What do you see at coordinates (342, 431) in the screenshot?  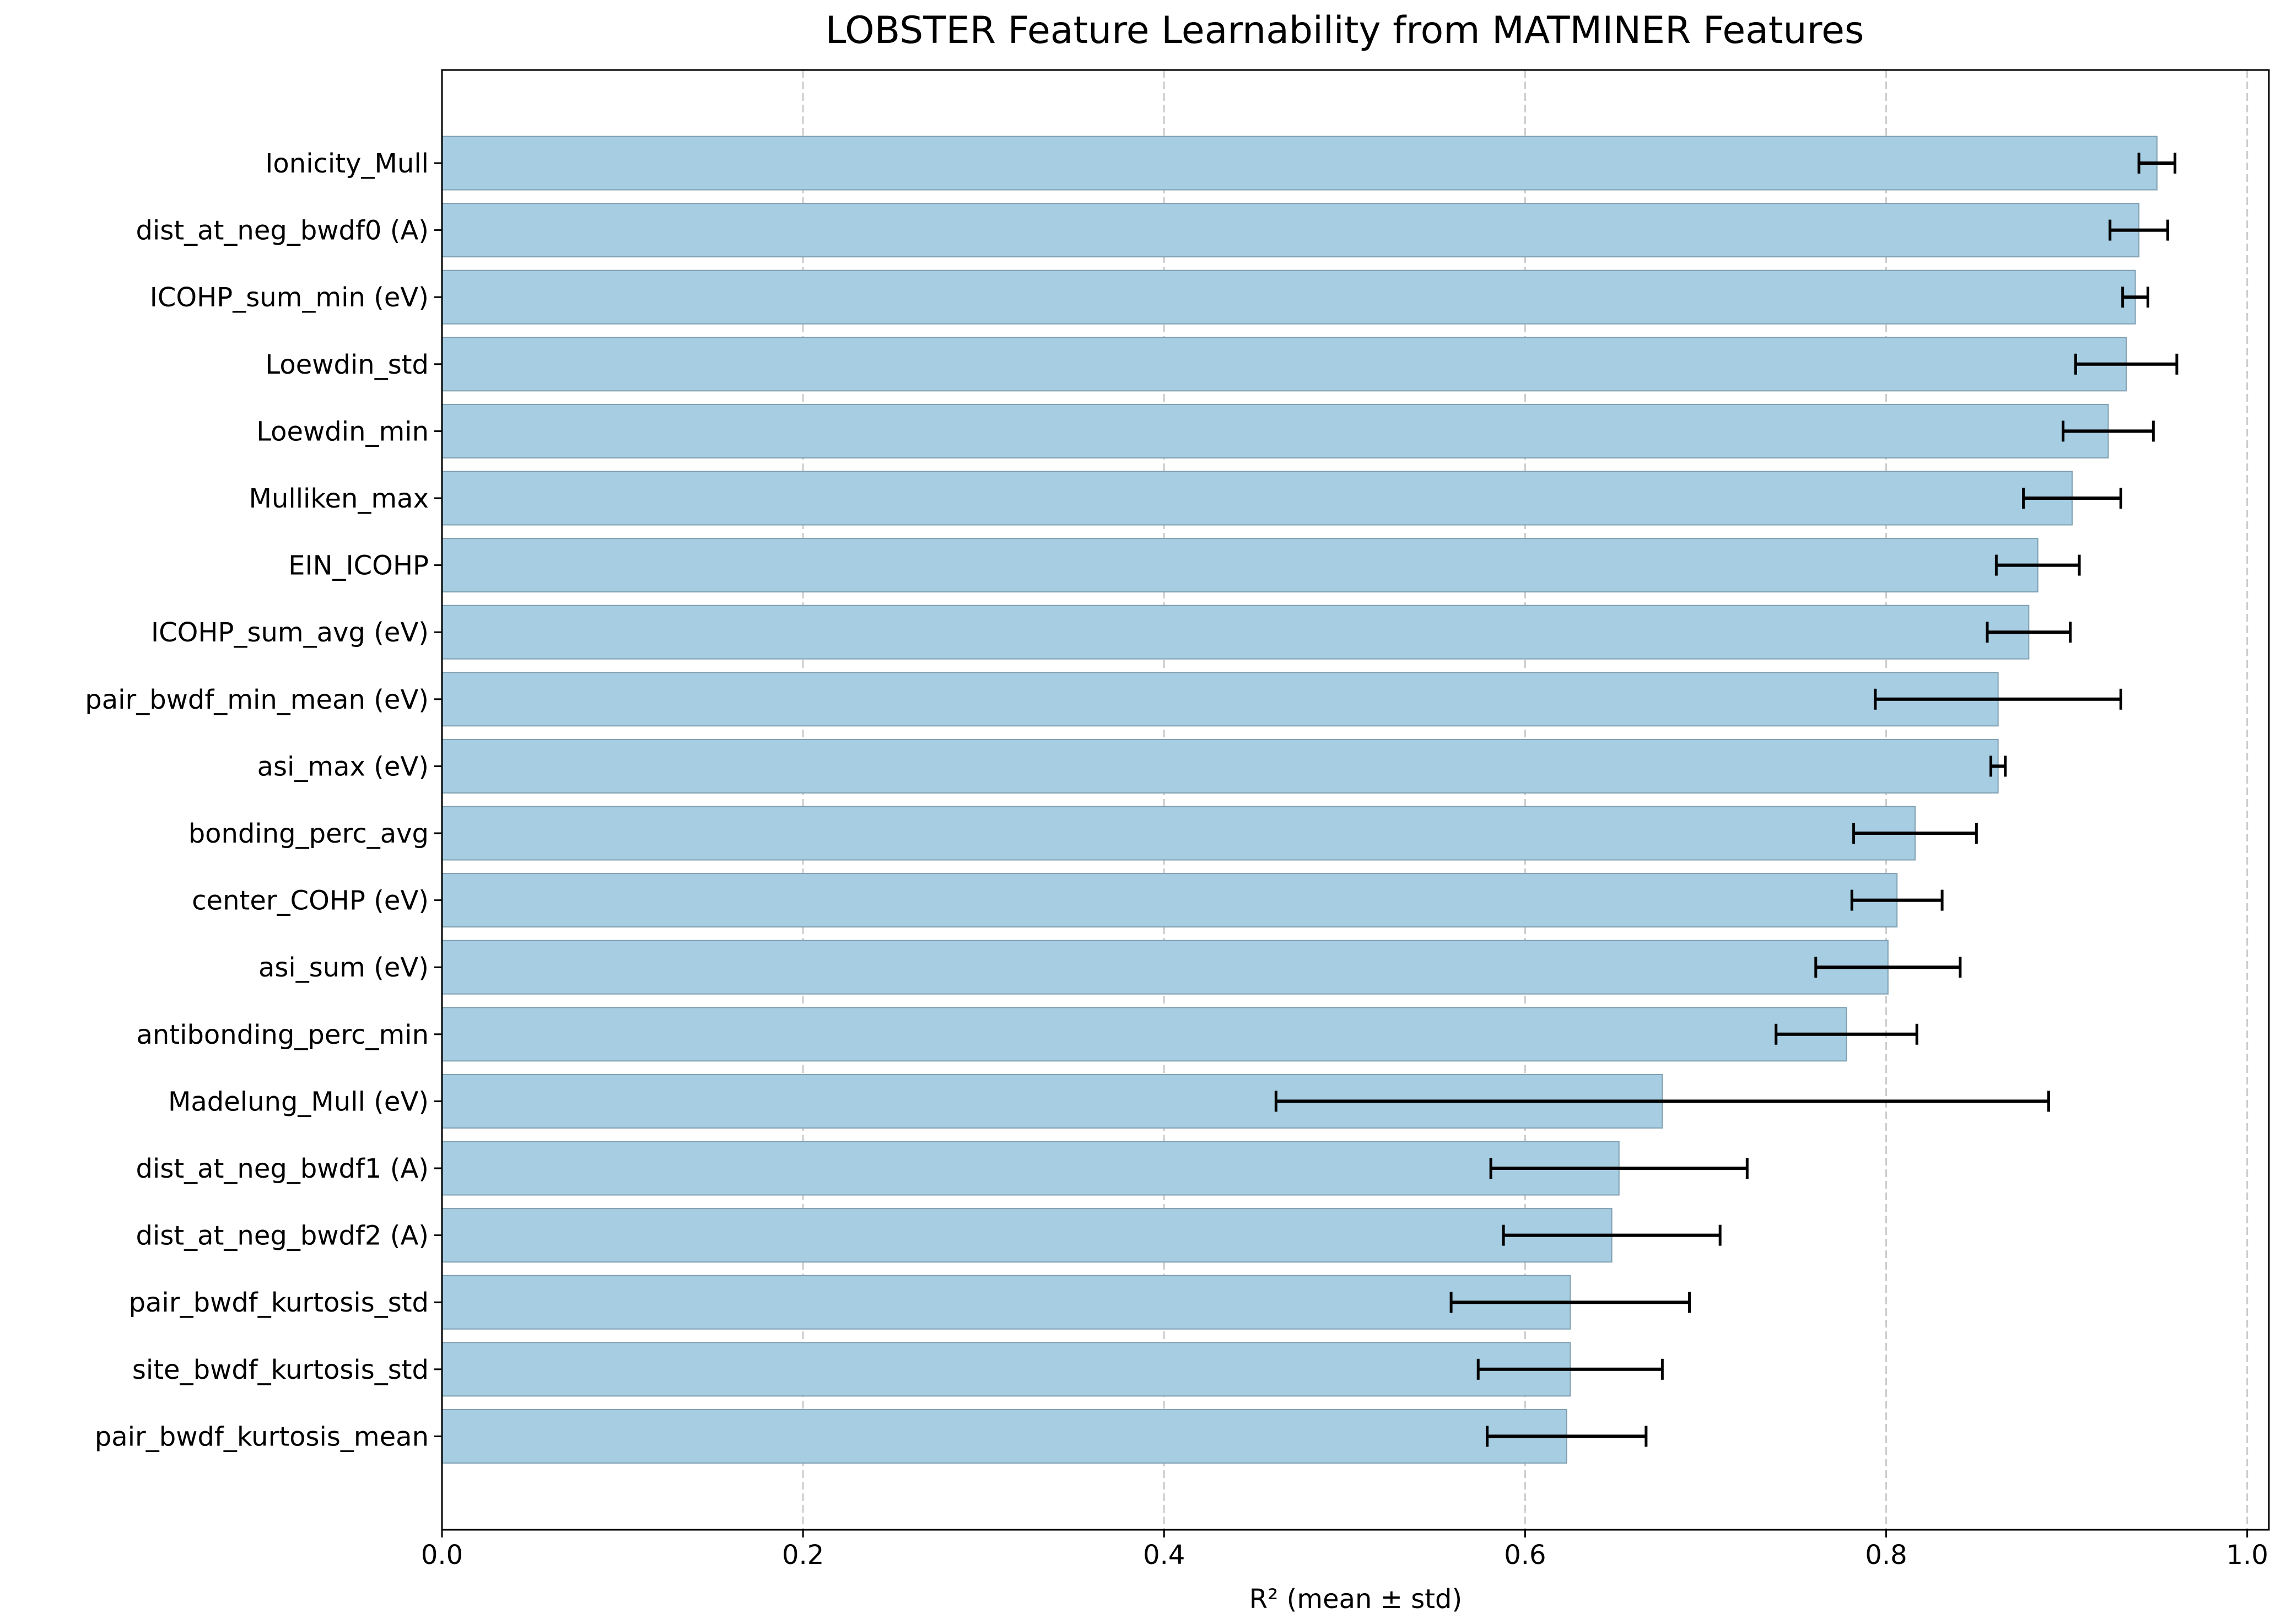 I see `y-tick-label: Loewdin_min` at bounding box center [342, 431].